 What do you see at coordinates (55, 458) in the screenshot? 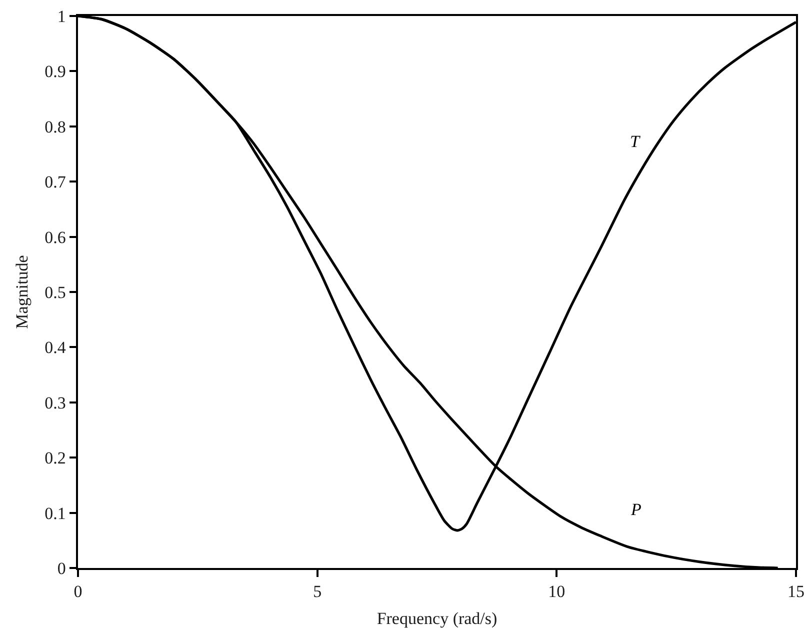
I see `y-tick-label: 0.2` at bounding box center [55, 458].